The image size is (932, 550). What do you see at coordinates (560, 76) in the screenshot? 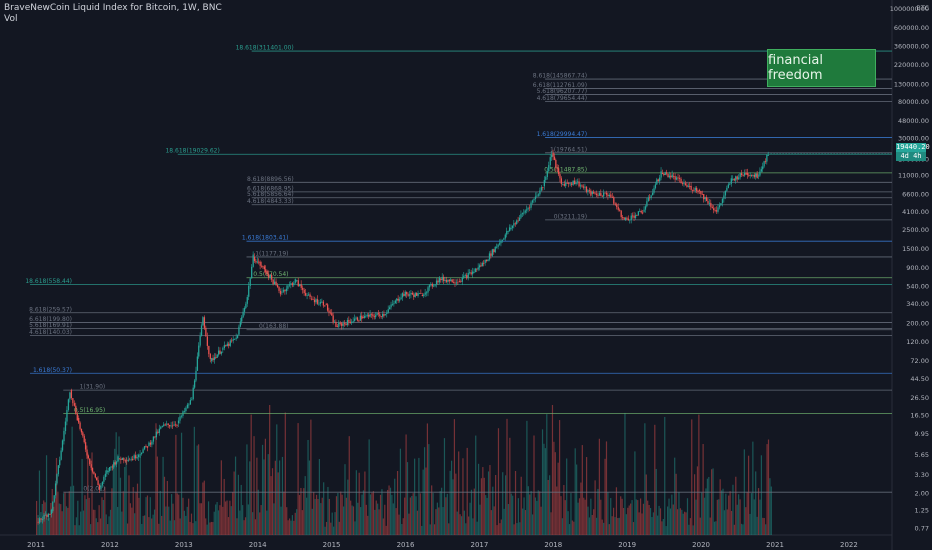
I see `fib-level-label-1: 8.618(145867.74)` at bounding box center [560, 76].